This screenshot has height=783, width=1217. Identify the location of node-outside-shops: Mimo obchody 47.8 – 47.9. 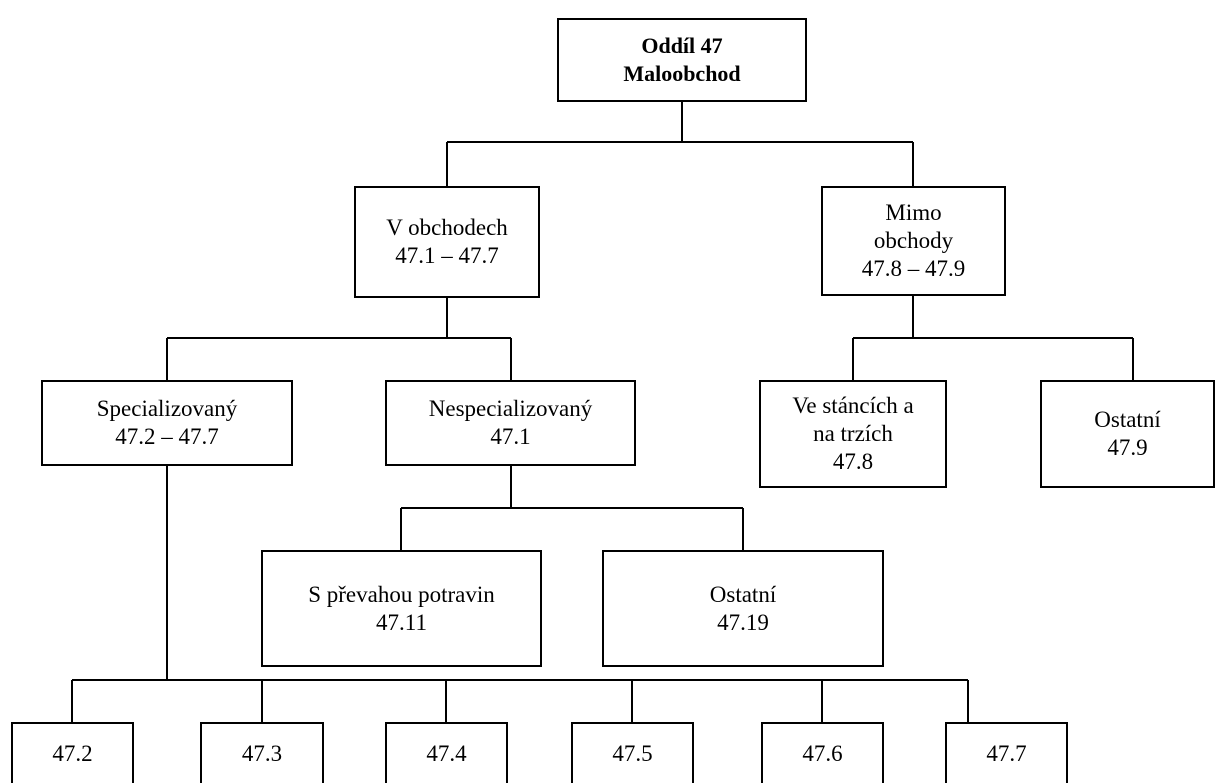
(913, 241).